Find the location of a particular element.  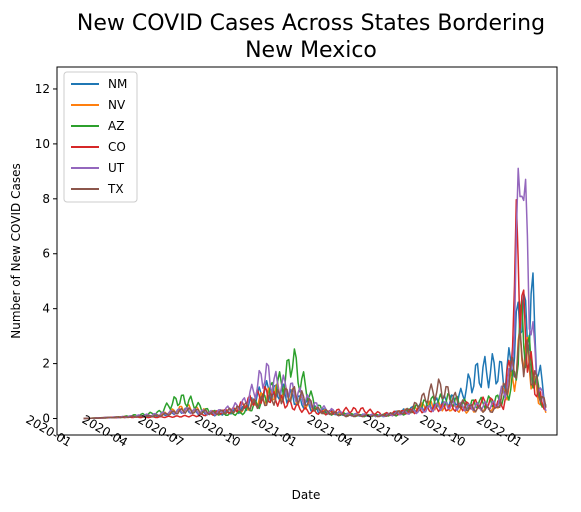

x-tick-label: 2020-07 is located at coordinates (161, 430).